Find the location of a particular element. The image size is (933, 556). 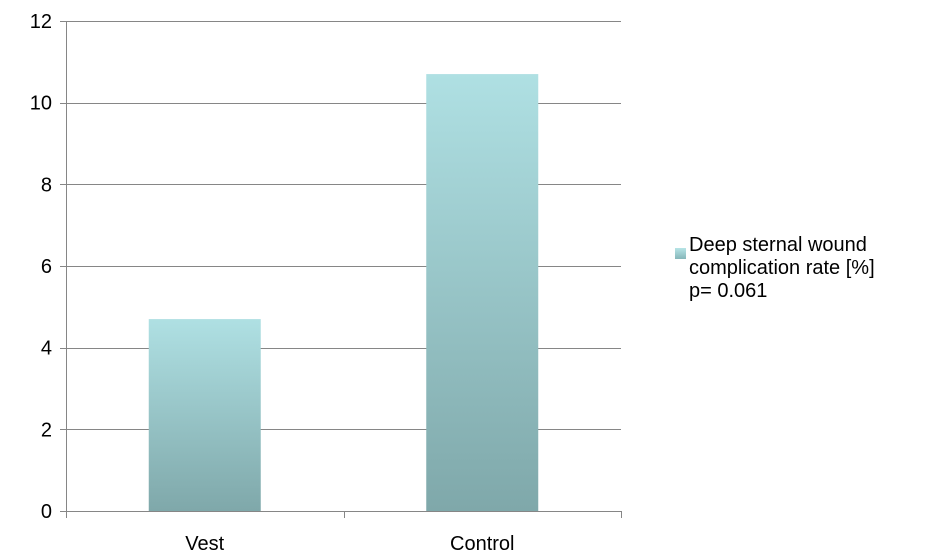

bar-vest is located at coordinates (204, 415).